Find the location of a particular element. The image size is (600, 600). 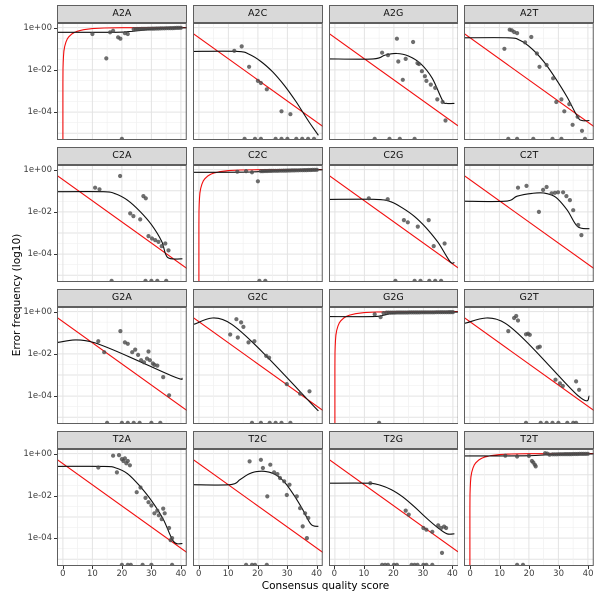

facet-strip-label: G2C is located at coordinates (257, 297).